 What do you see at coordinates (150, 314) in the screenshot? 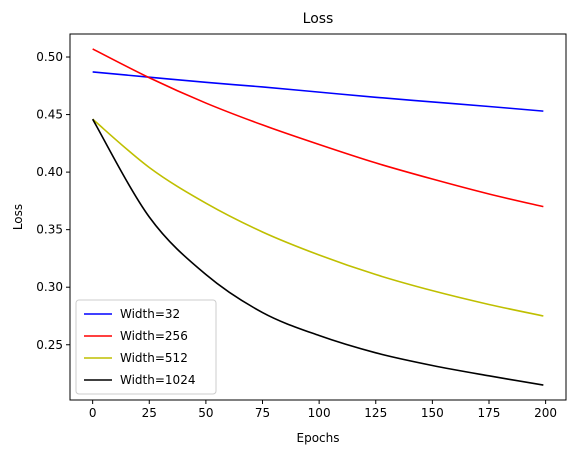
I see `legend-label: Width=32` at bounding box center [150, 314].